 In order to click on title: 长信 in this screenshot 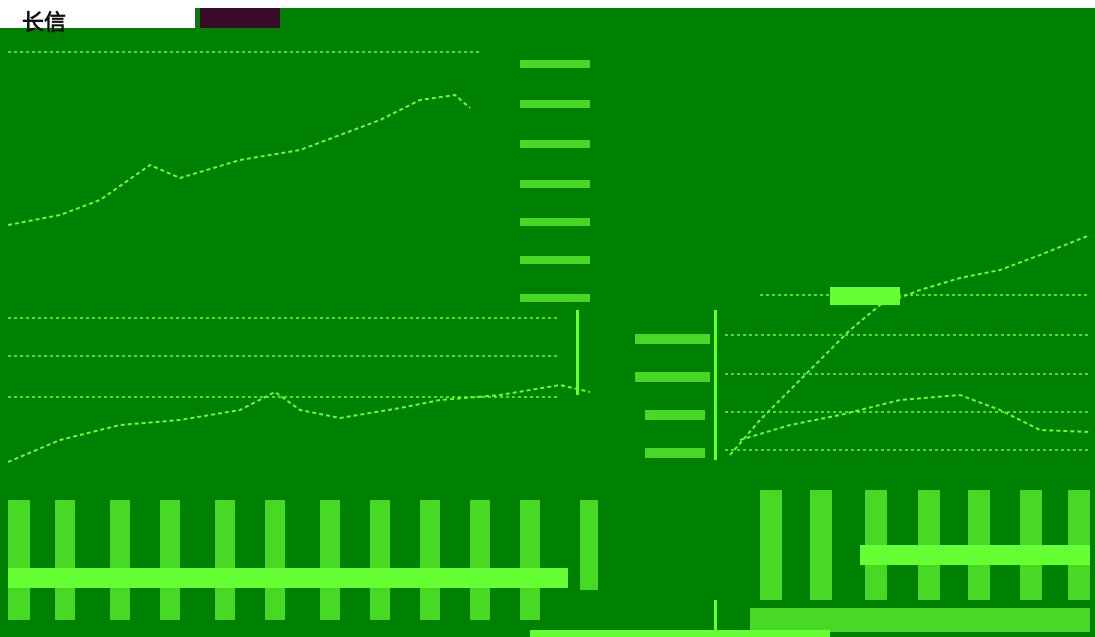, I will do `click(44, 23)`.